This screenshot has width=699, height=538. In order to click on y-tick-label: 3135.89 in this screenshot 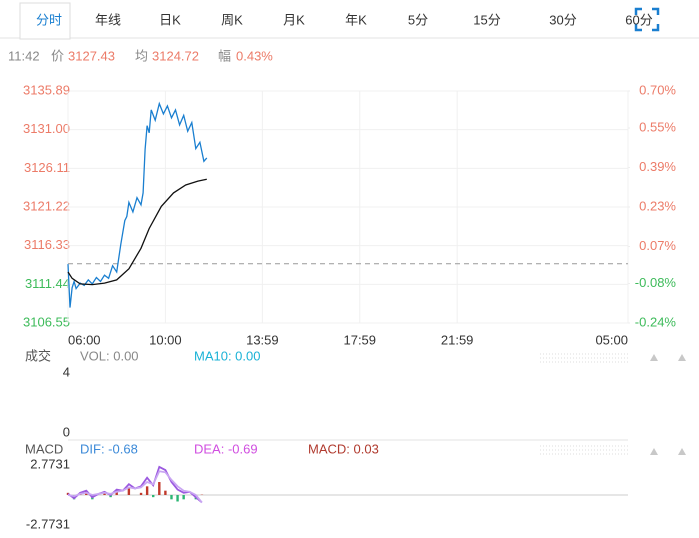, I will do `click(46, 89)`.